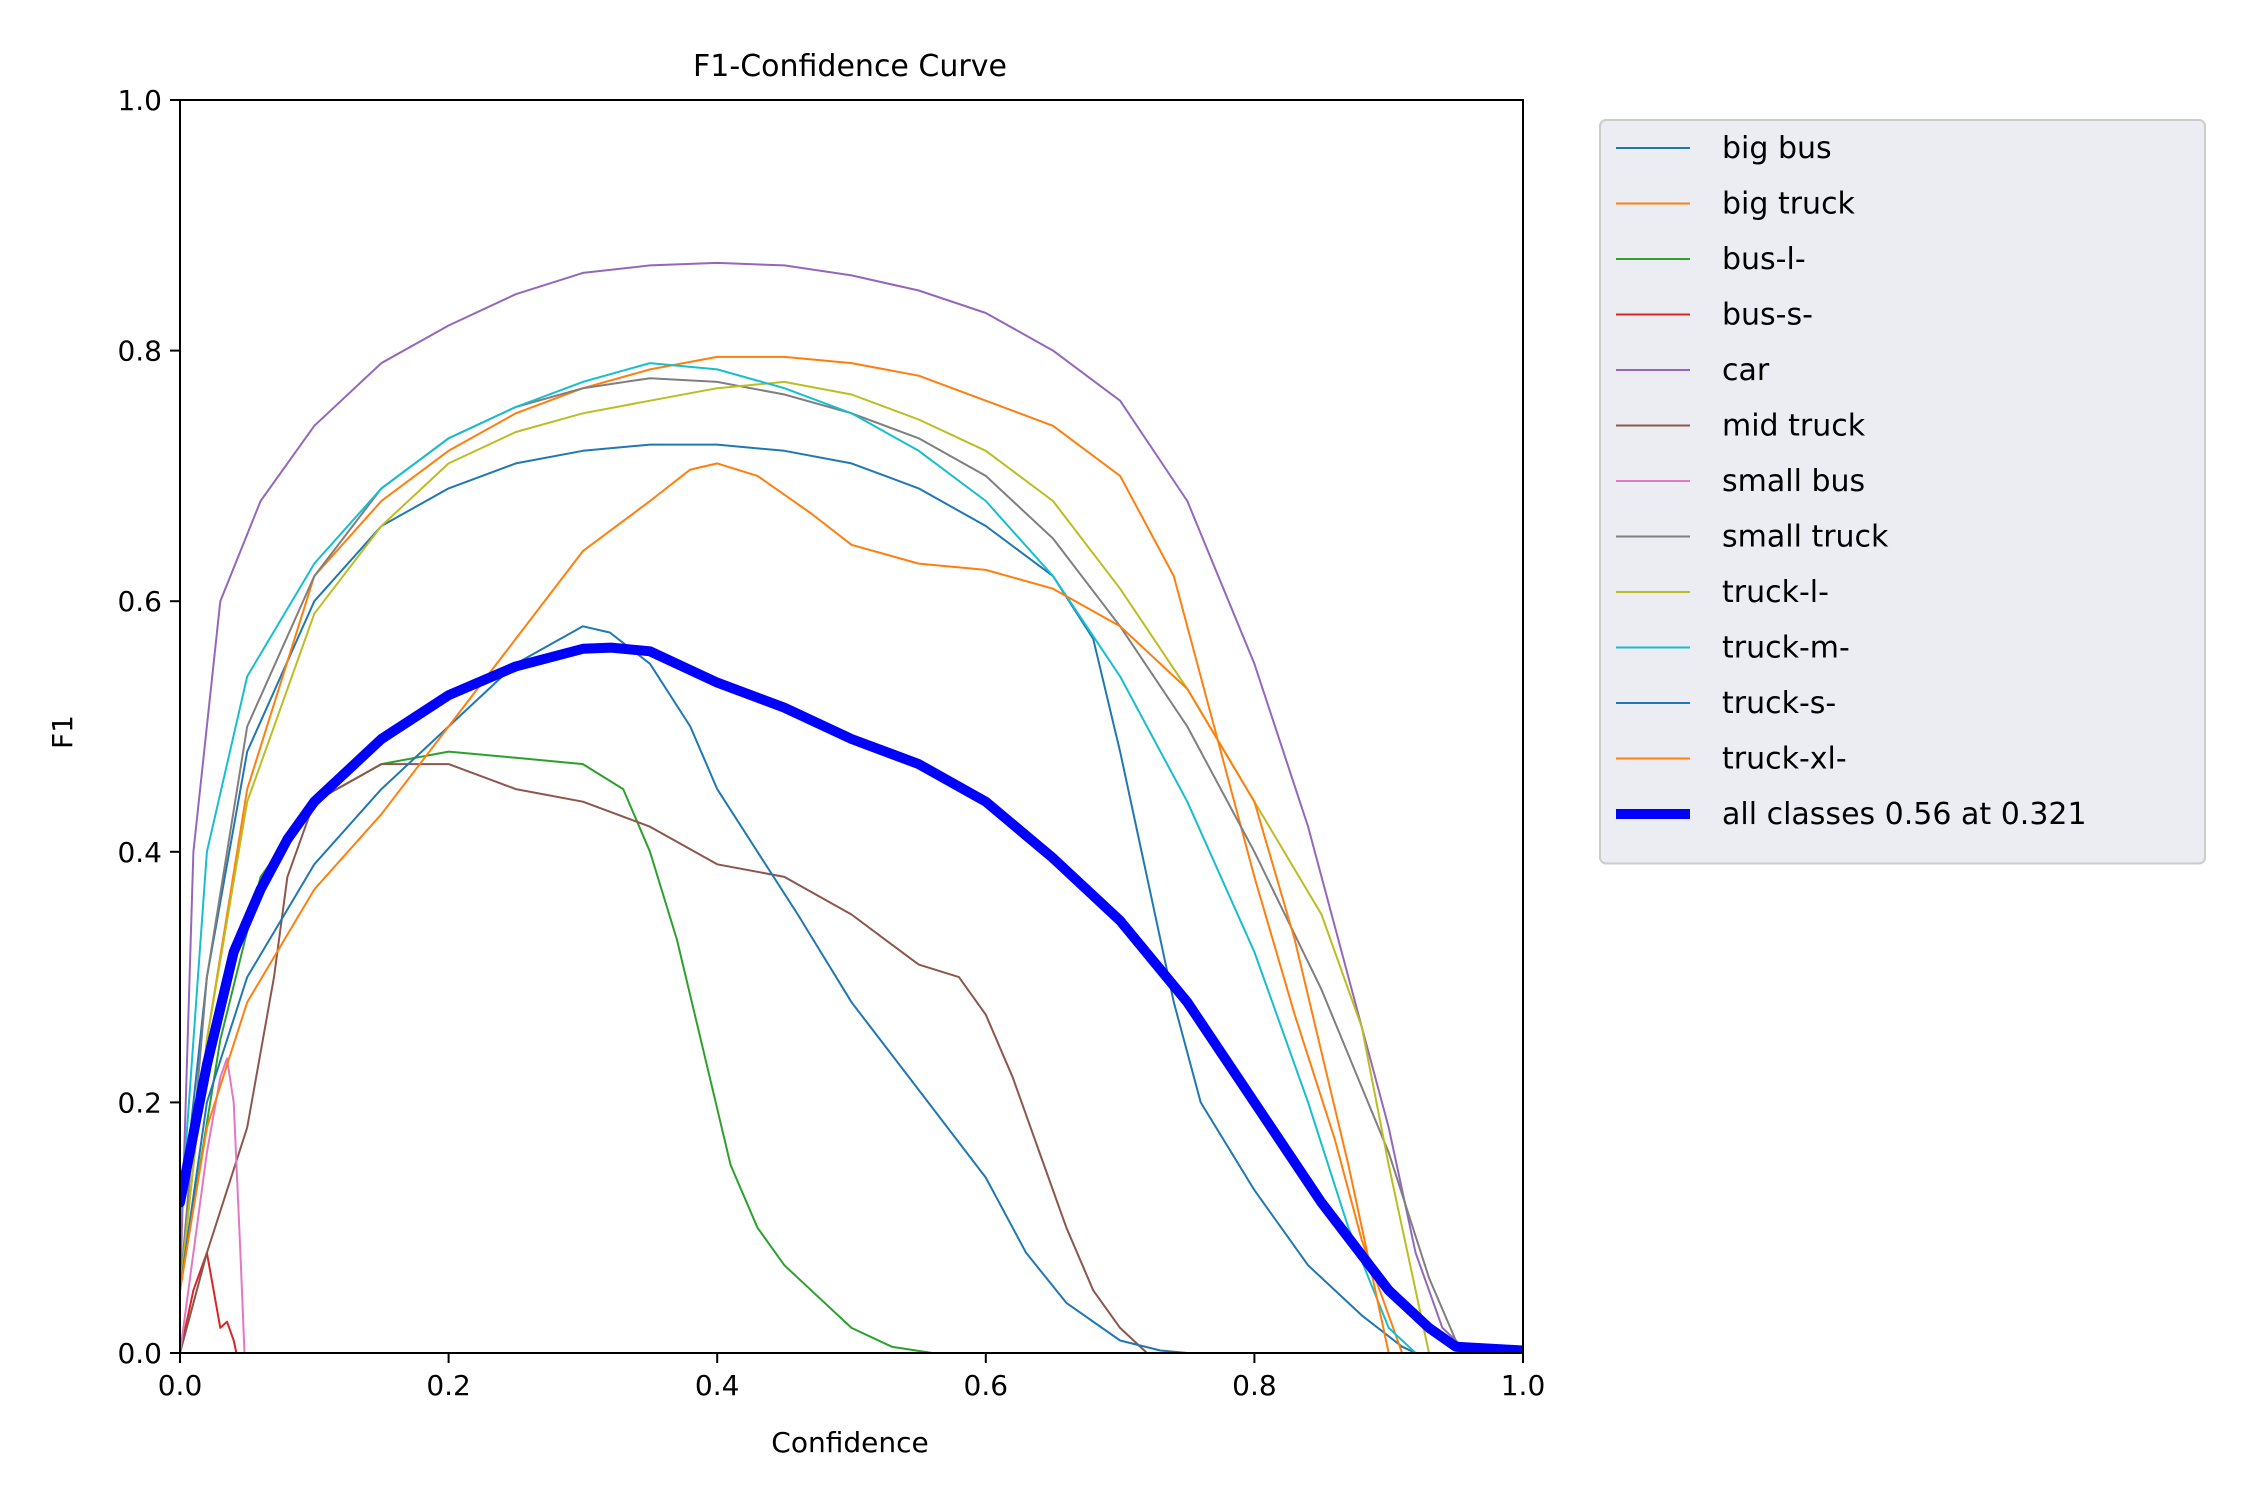  I want to click on legend-label: bus-l-, so click(1764, 259).